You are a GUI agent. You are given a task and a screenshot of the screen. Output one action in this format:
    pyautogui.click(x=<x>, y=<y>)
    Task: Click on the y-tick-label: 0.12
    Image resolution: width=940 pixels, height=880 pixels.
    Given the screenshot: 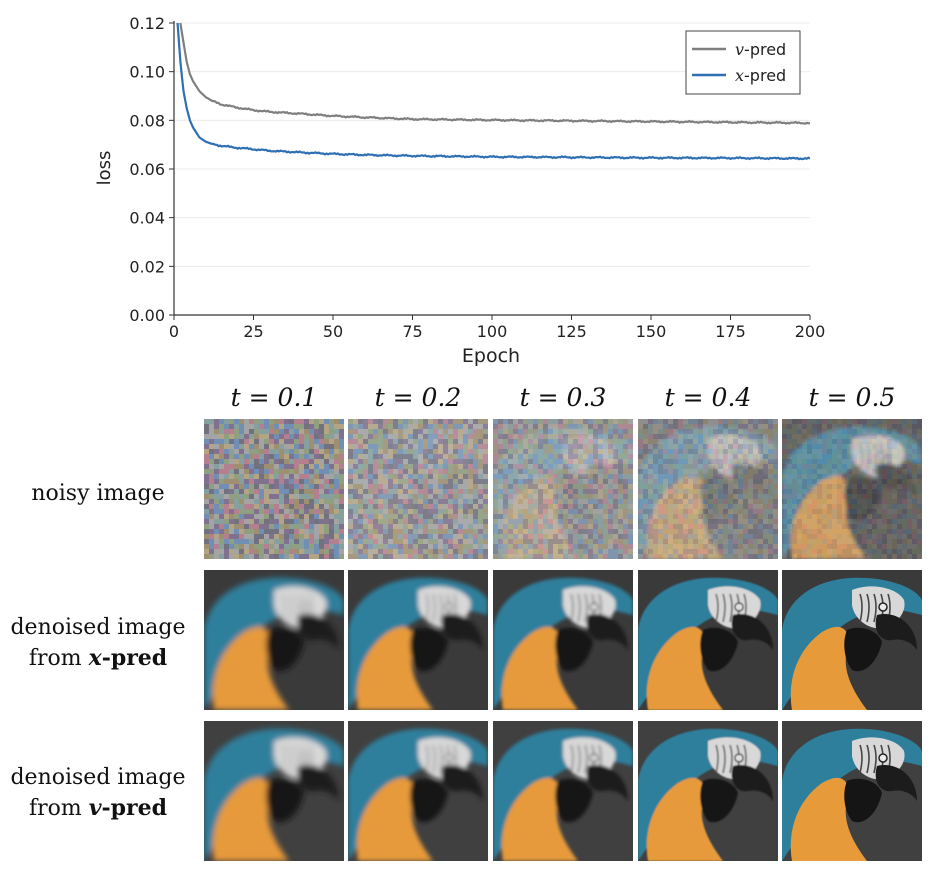 What is the action you would take?
    pyautogui.click(x=147, y=23)
    